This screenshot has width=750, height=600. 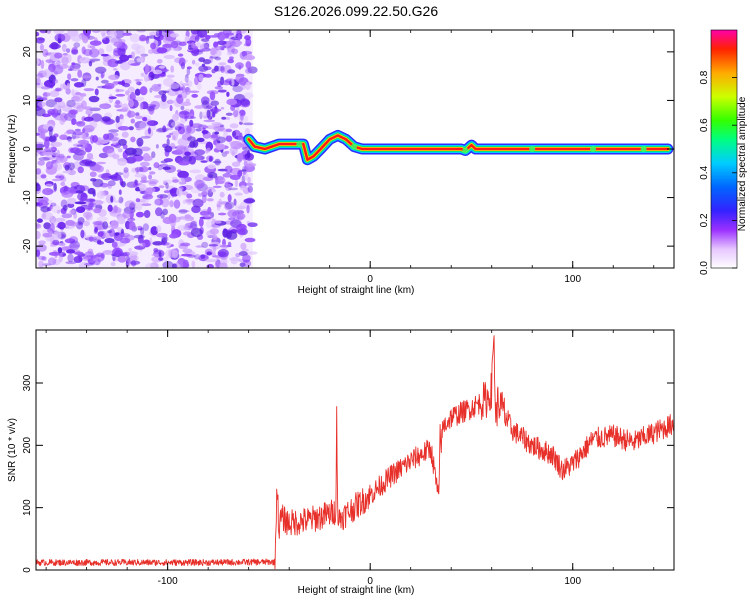 What do you see at coordinates (27, 445) in the screenshot?
I see `snr-y-tick-label: 200` at bounding box center [27, 445].